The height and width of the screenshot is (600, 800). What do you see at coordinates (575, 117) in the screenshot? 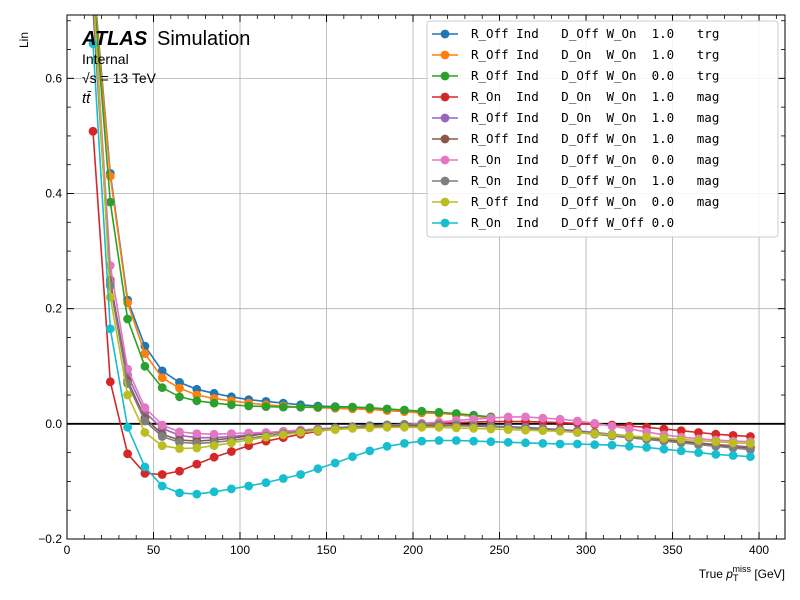
I see `legend-entry: R_Off Ind D_On W_On 1.0 mag` at bounding box center [575, 117].